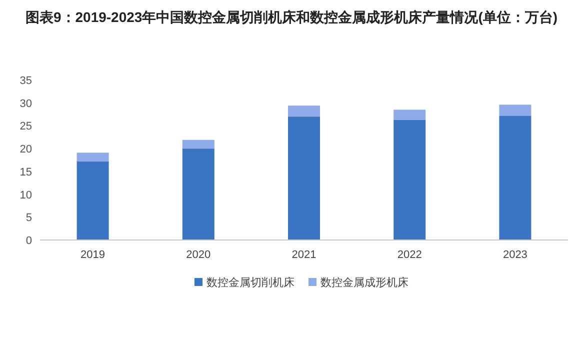 This screenshot has height=339, width=583. What do you see at coordinates (198, 255) in the screenshot?
I see `x-tick-label: 2020` at bounding box center [198, 255].